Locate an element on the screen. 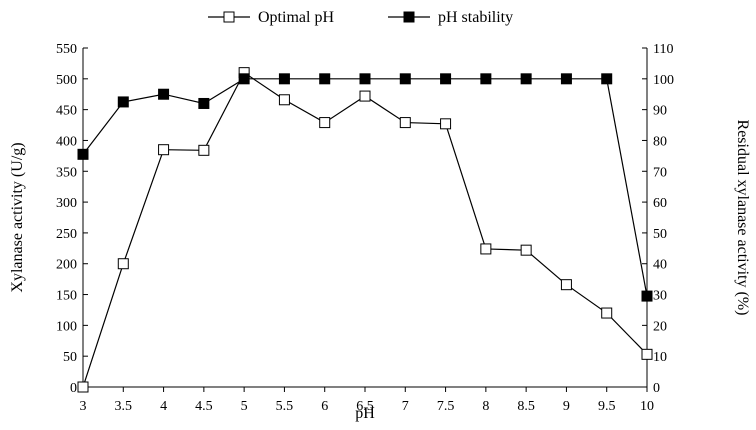 The image size is (756, 430). y-left-tick-label: 50 is located at coordinates (70, 357).